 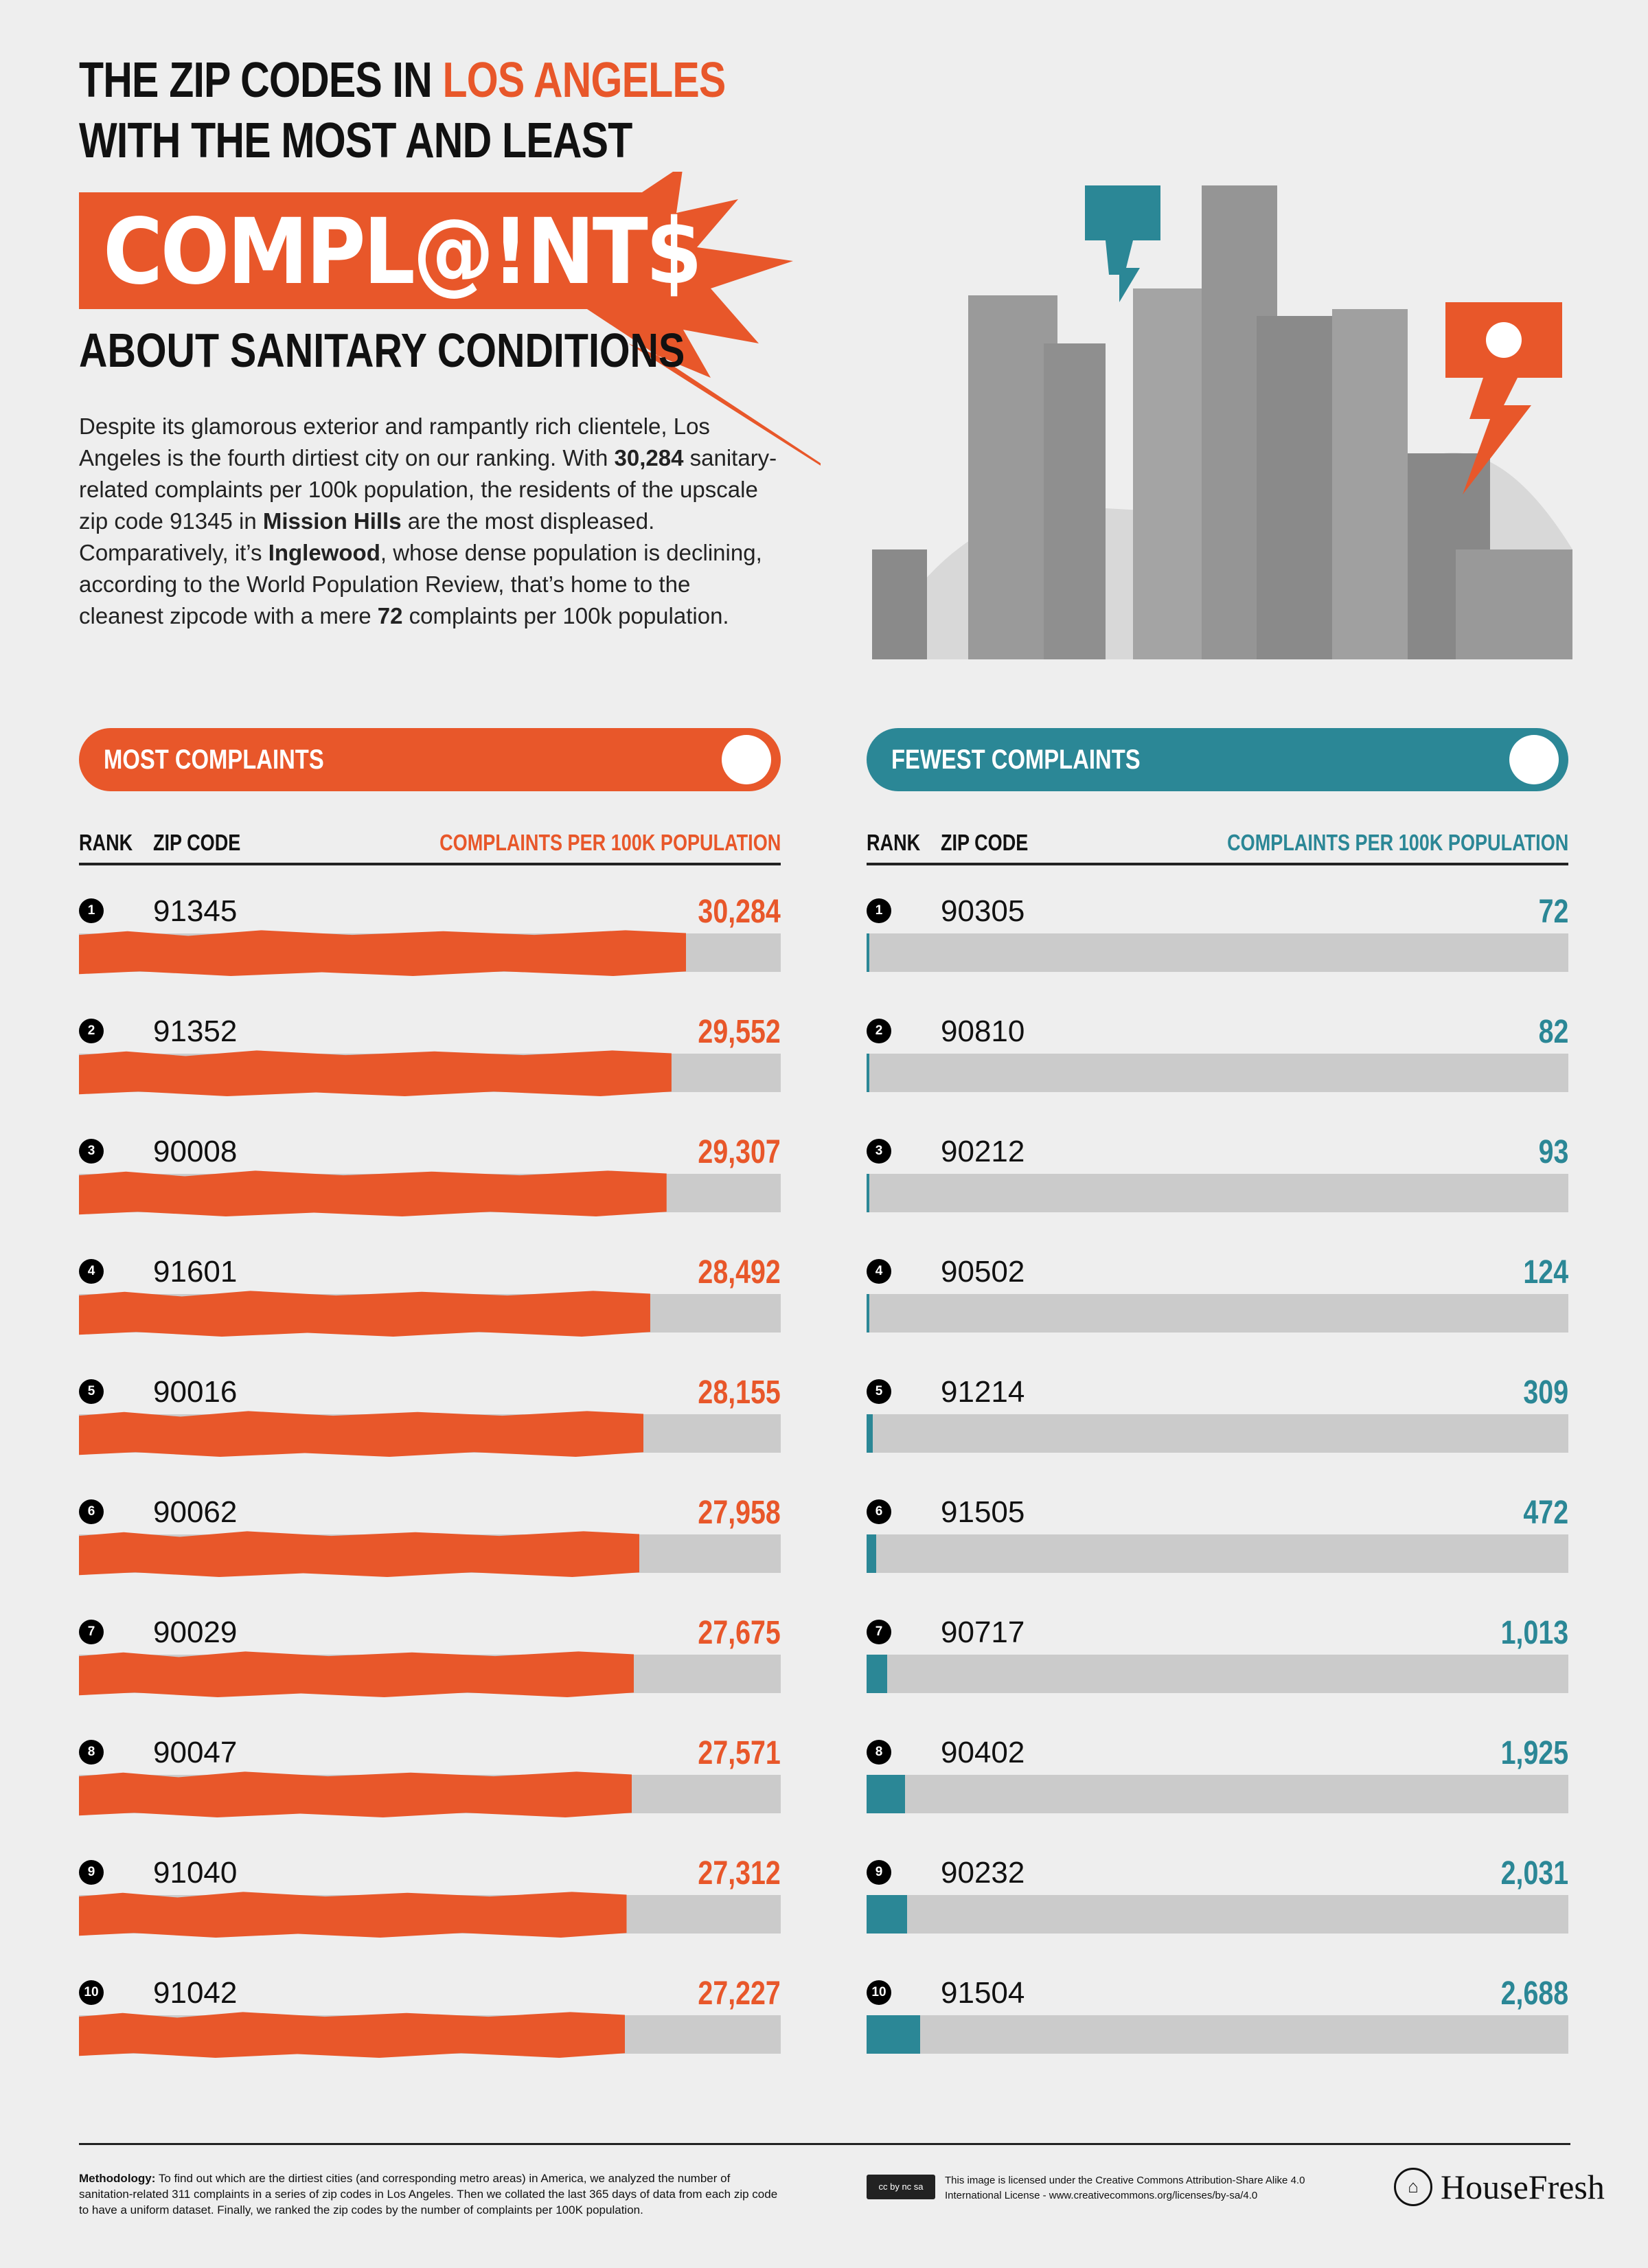 What do you see at coordinates (1217, 930) in the screenshot?
I see `table-row: 1 90305 72` at bounding box center [1217, 930].